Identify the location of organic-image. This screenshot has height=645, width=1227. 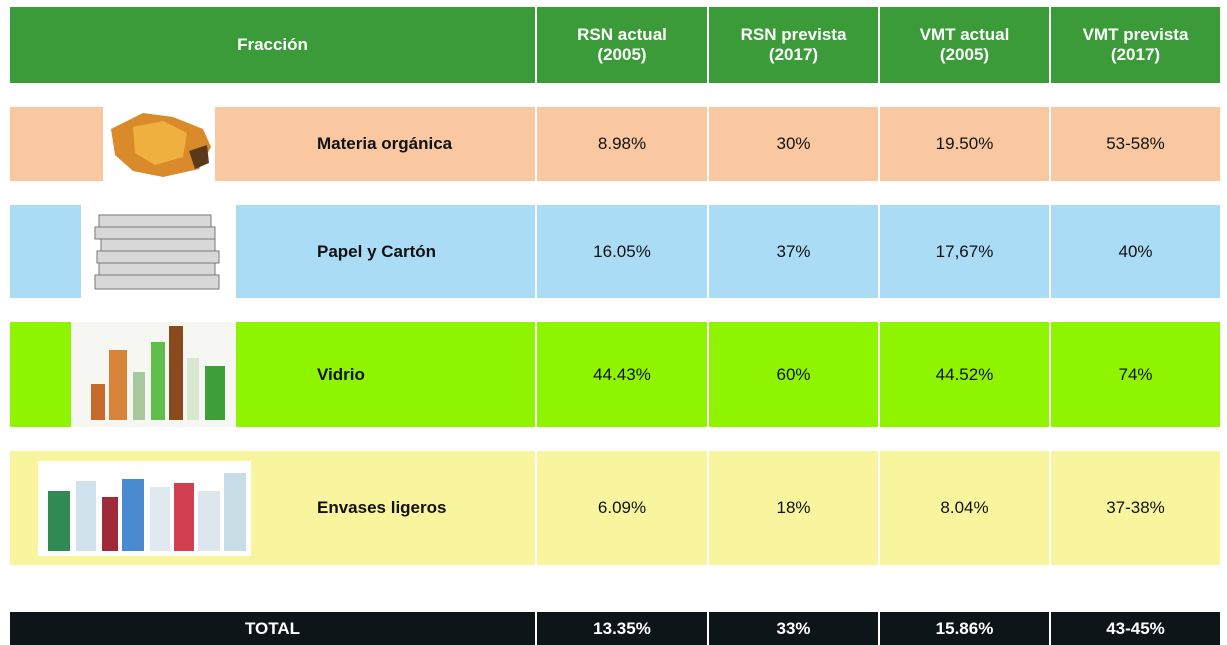
(159, 144).